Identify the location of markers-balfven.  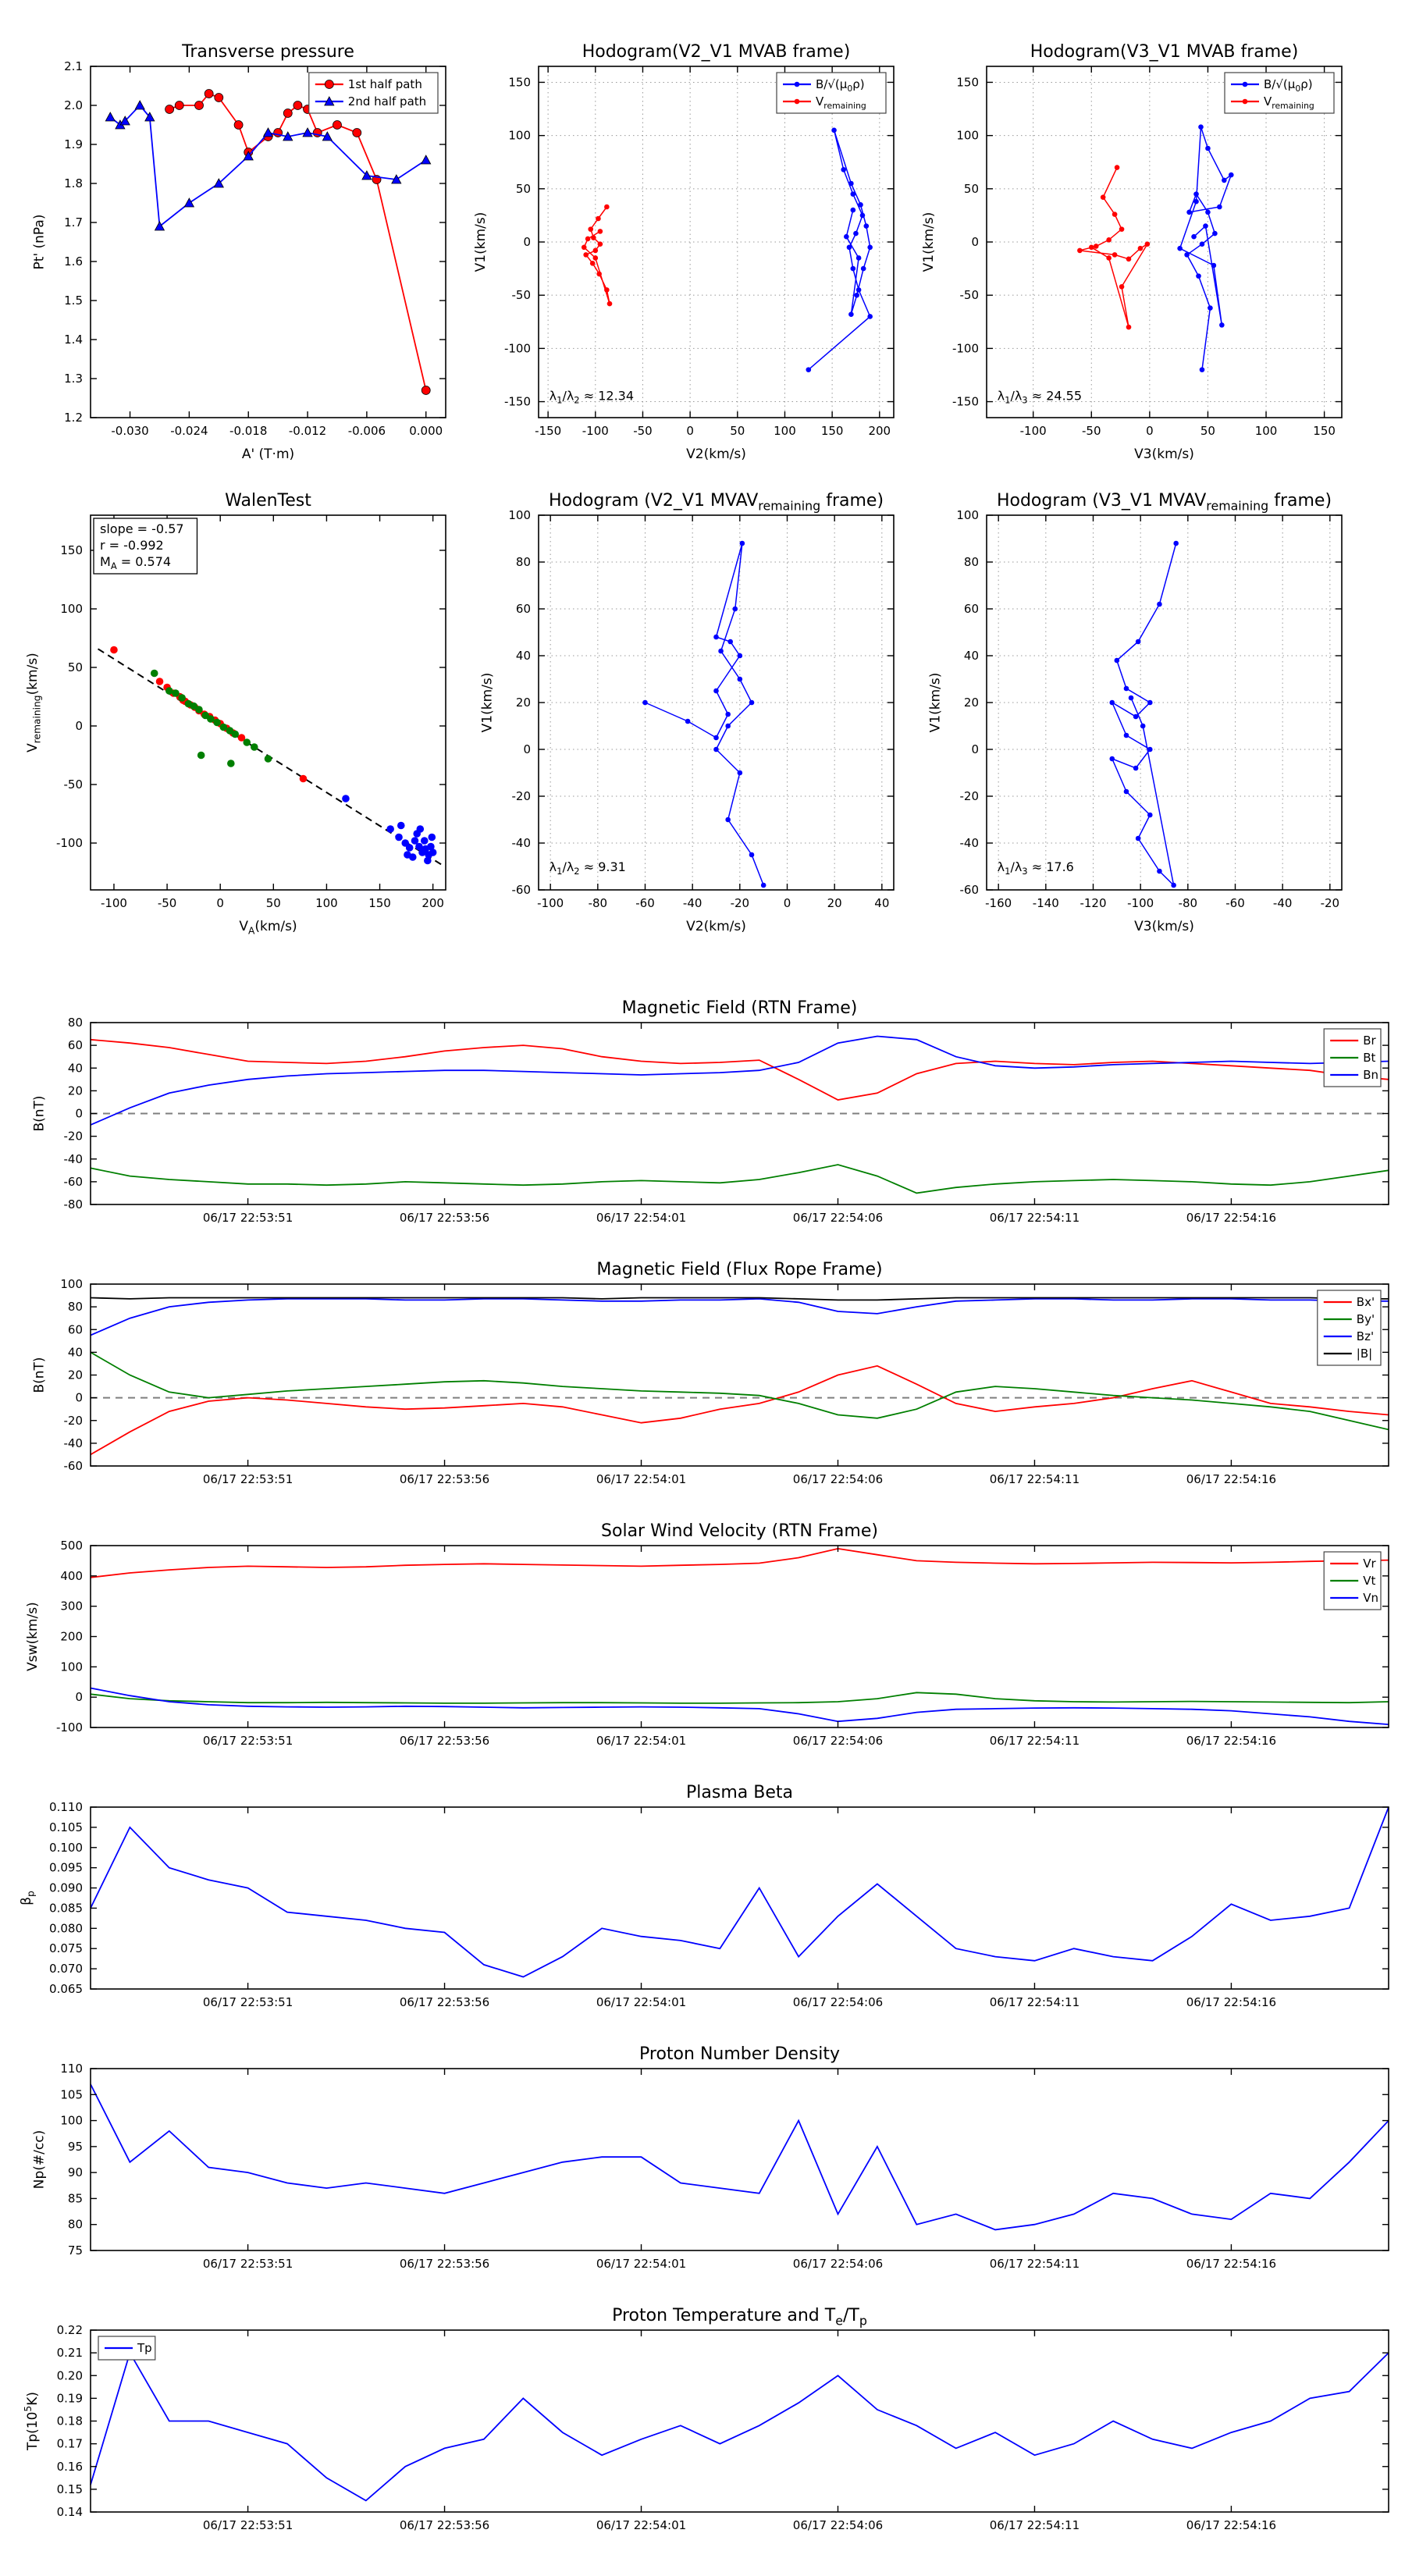
(705, 714).